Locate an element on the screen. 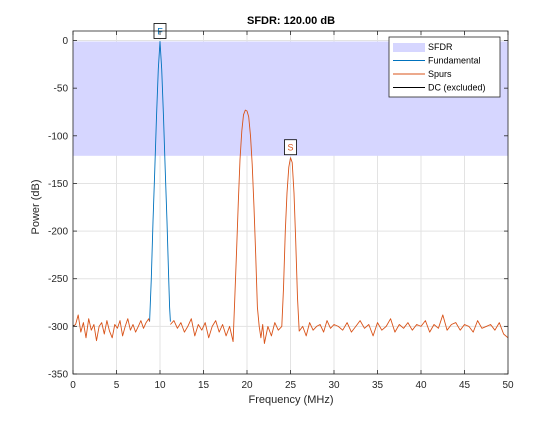 This screenshot has height=425, width=560. x-axis-label: Frequency (MHz) is located at coordinates (291, 400).